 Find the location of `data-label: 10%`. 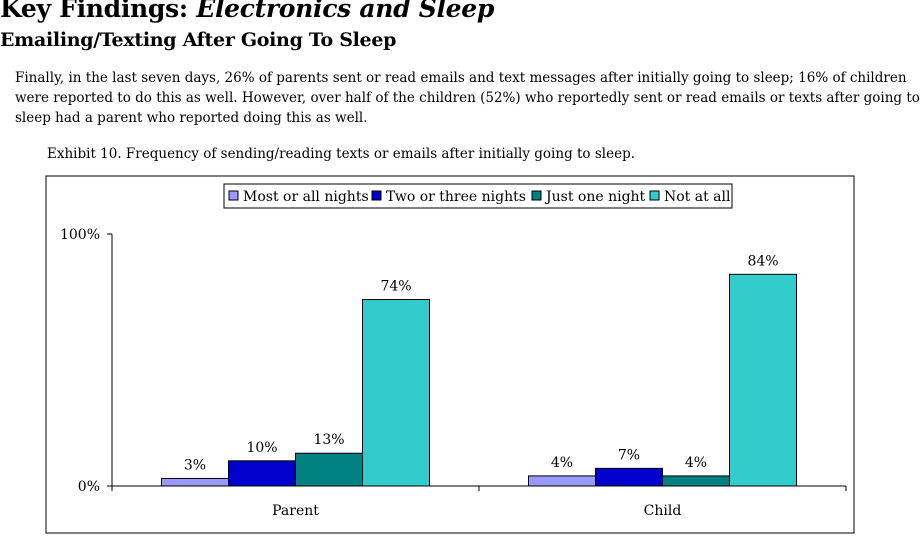

data-label: 10% is located at coordinates (261, 448).